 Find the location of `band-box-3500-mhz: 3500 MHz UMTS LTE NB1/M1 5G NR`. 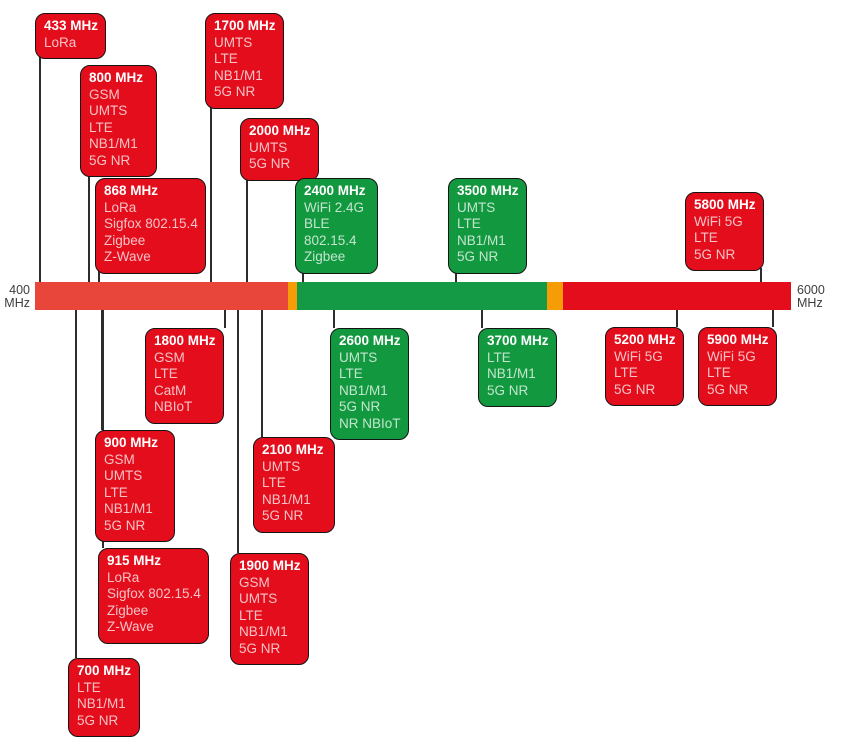

band-box-3500-mhz: 3500 MHz UMTS LTE NB1/M1 5G NR is located at coordinates (487, 226).